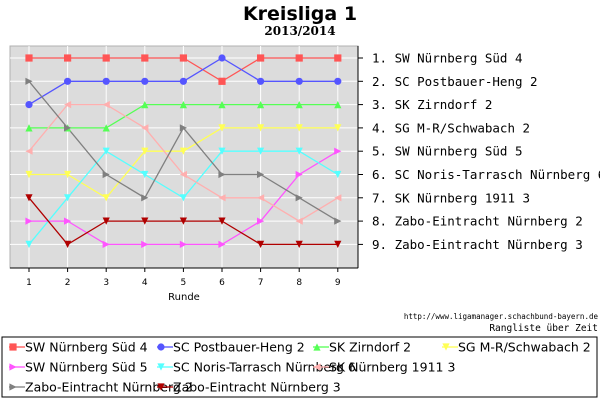 This screenshot has height=400, width=600. I want to click on chart-subtitle: 2013/2014, so click(299, 31).